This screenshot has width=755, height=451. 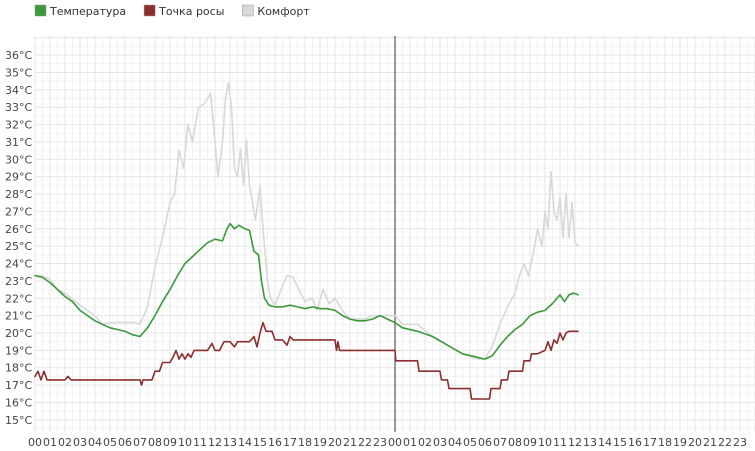 What do you see at coordinates (18, 229) in the screenshot?
I see `y-tick-label: 26°C` at bounding box center [18, 229].